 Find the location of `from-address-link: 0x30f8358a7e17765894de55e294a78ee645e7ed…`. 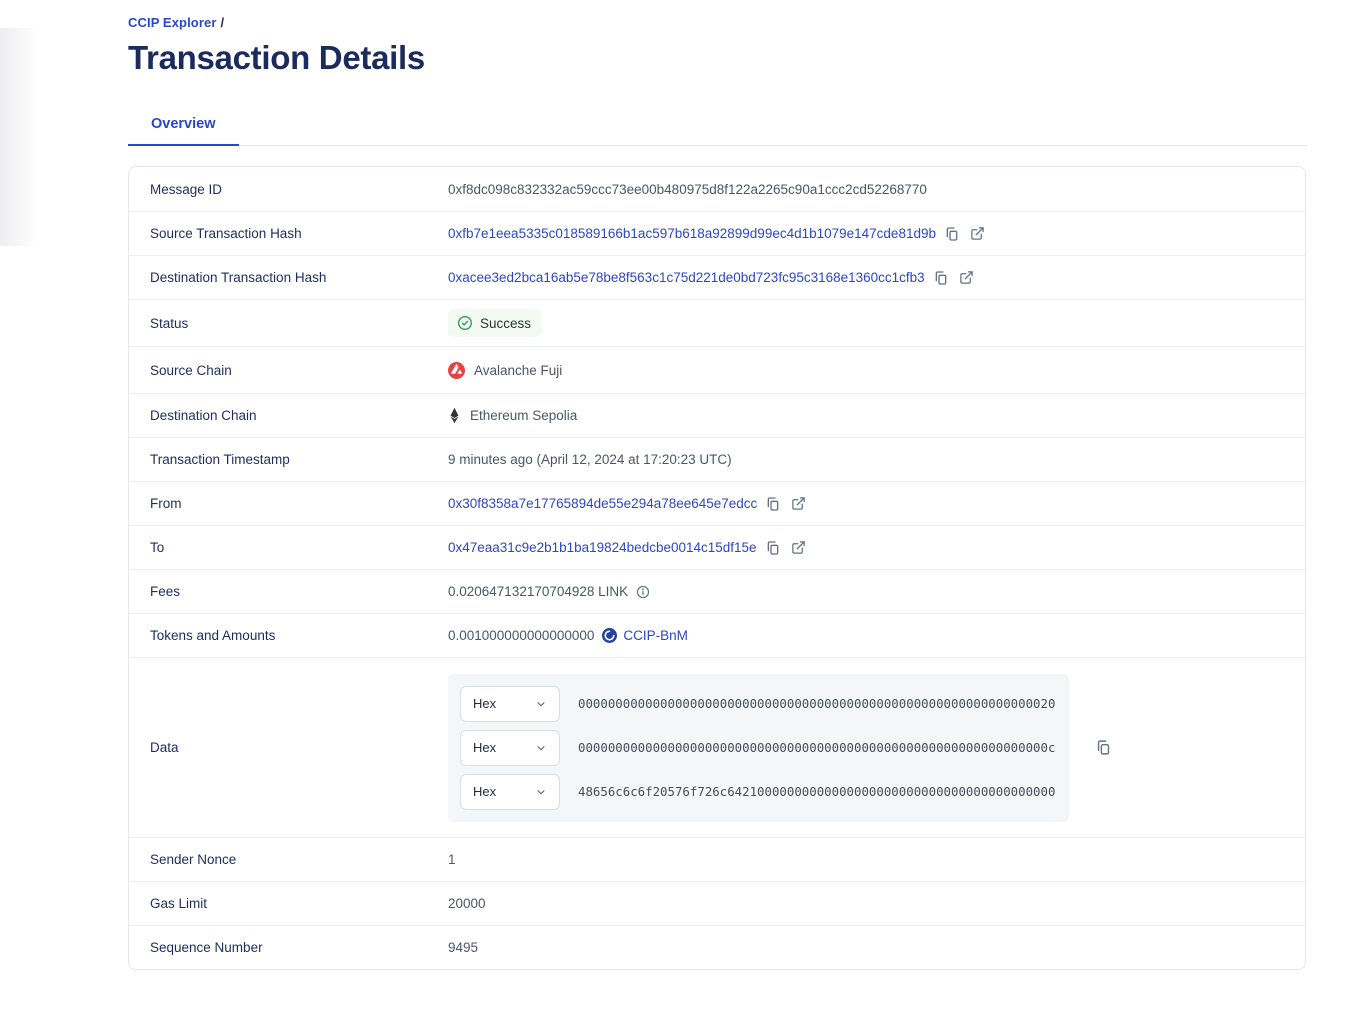

from-address-link: 0x30f8358a7e17765894de55e294a78ee645e7ed… is located at coordinates (603, 503).